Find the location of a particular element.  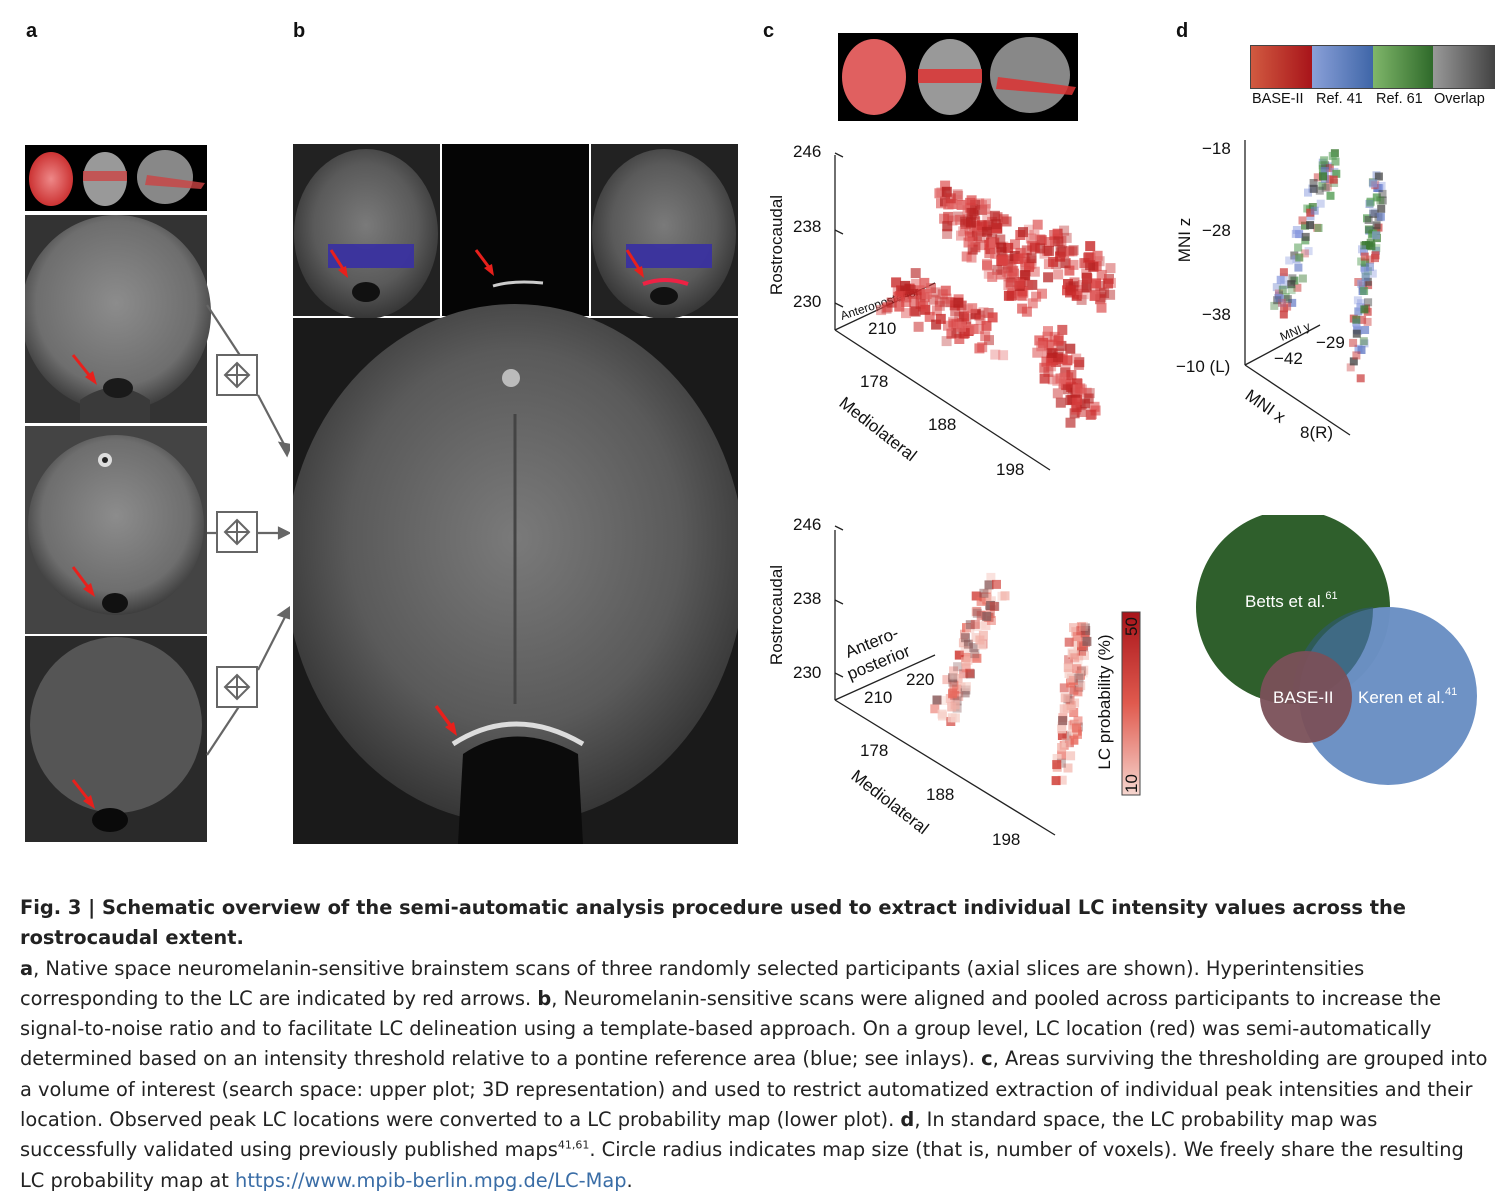

voxel-cloud-mni is located at coordinates (1328, 266).